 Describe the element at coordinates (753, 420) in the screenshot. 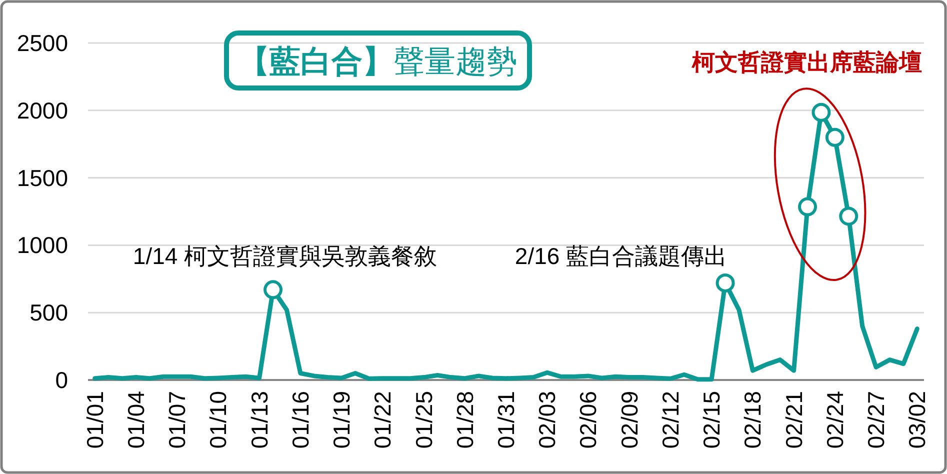

I see `x-tick-label: 02/18` at that location.